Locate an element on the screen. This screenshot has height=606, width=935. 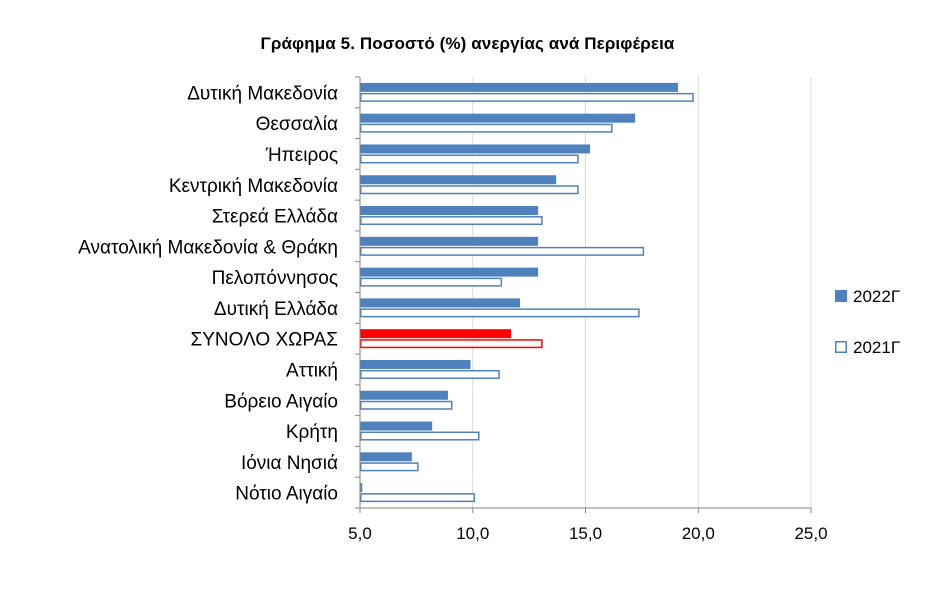
category-label: Αττική is located at coordinates (312, 370).